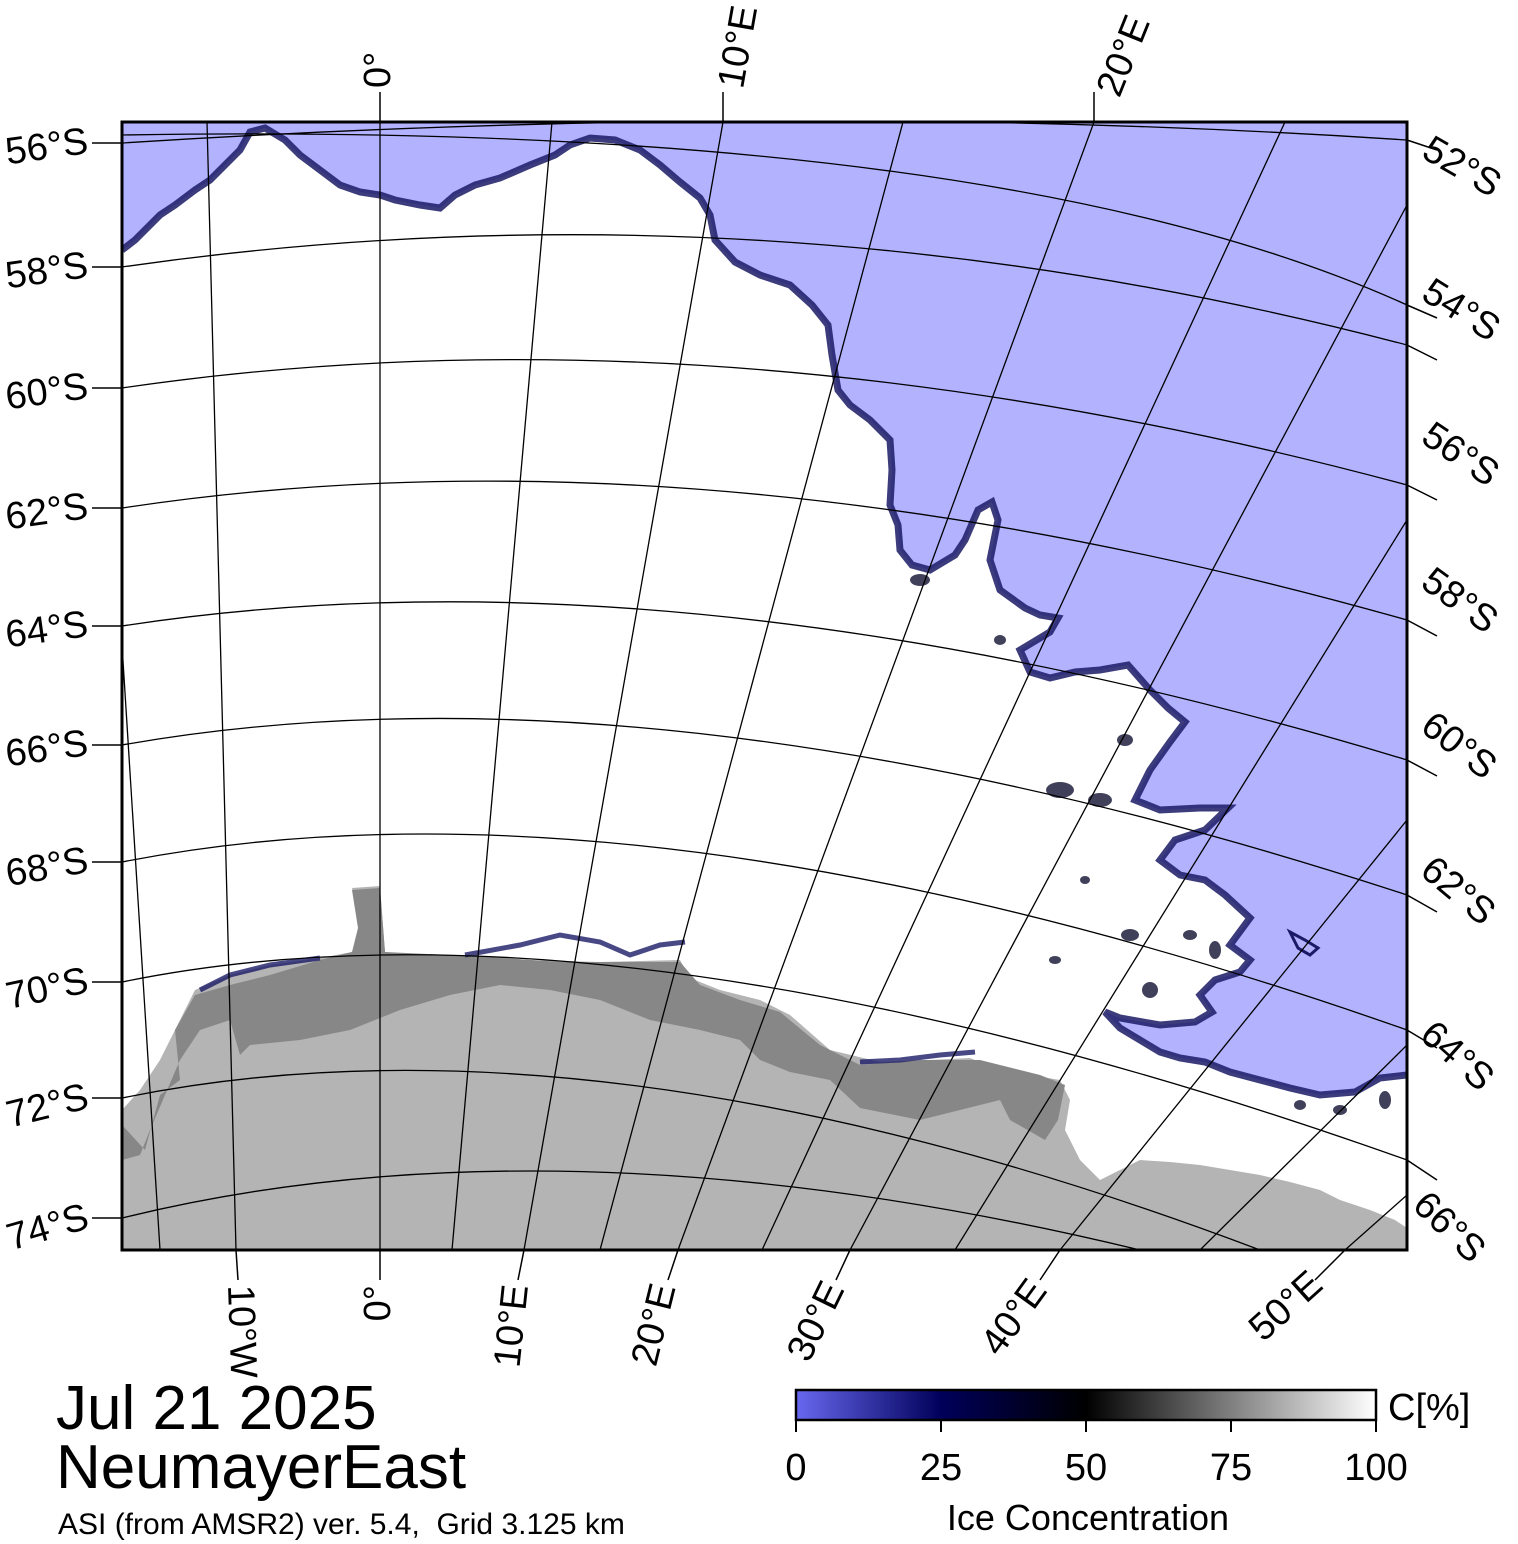 This screenshot has height=1544, width=1518. Describe the element at coordinates (1429, 1408) in the screenshot. I see `colorbar-unit: C[%]` at that location.